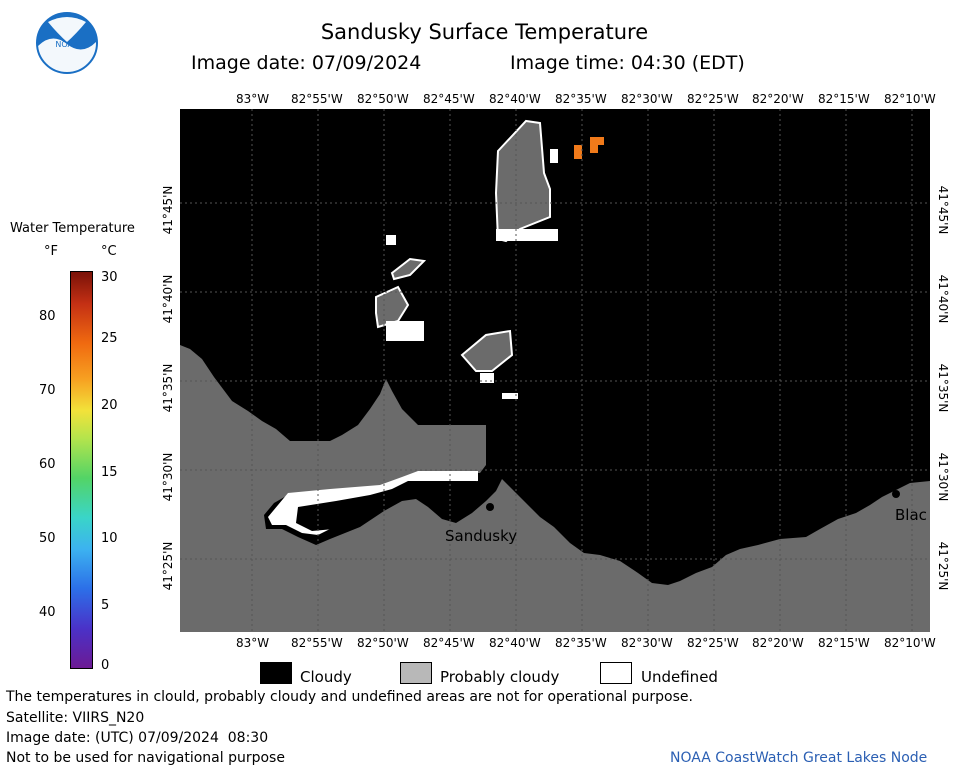 The image size is (969, 773). I want to click on blac-marker, so click(896, 494).